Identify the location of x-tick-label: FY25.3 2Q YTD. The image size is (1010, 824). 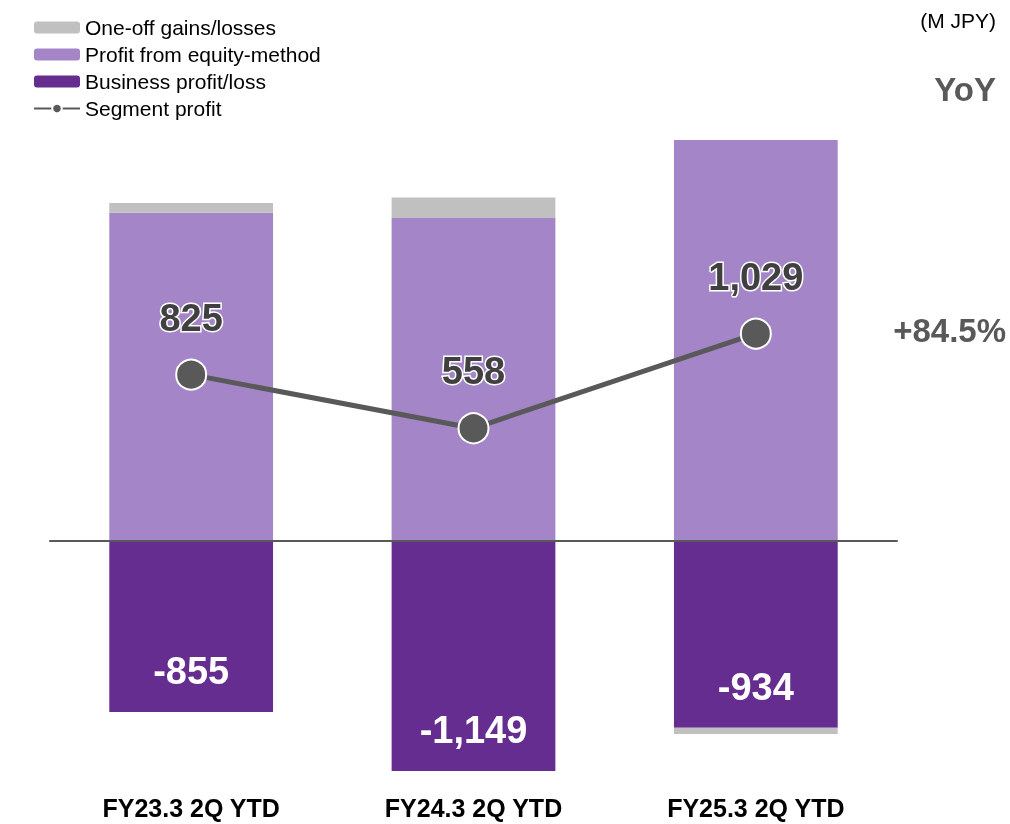
(756, 807).